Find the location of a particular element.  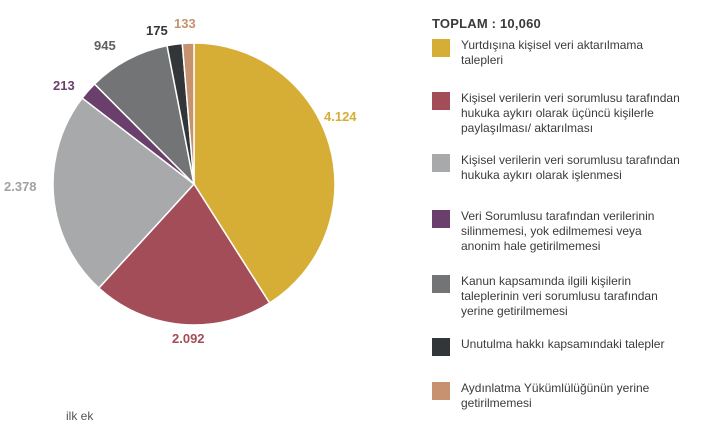

legend-item: Unutulma hakkı kapsamındaki talepler is located at coordinates (566, 346).